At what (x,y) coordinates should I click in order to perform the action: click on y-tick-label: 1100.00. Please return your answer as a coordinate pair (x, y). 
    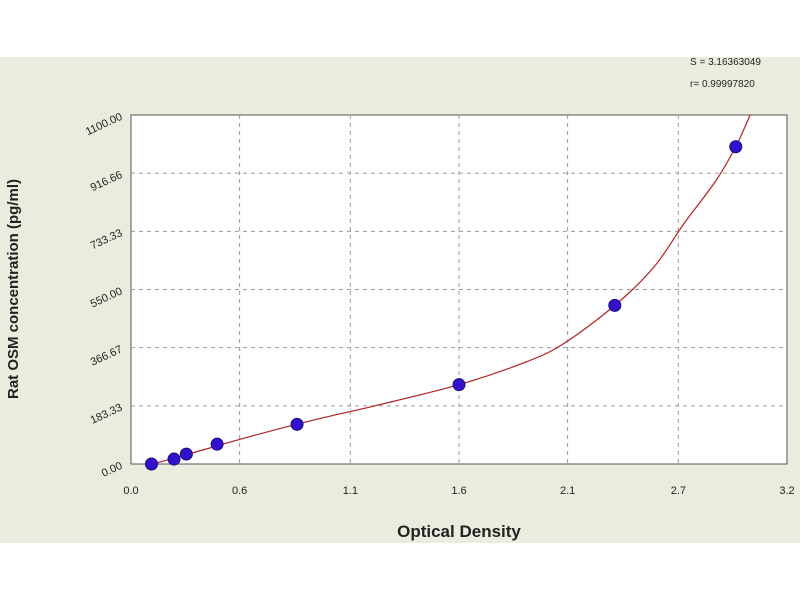
    Looking at the image, I should click on (104, 124).